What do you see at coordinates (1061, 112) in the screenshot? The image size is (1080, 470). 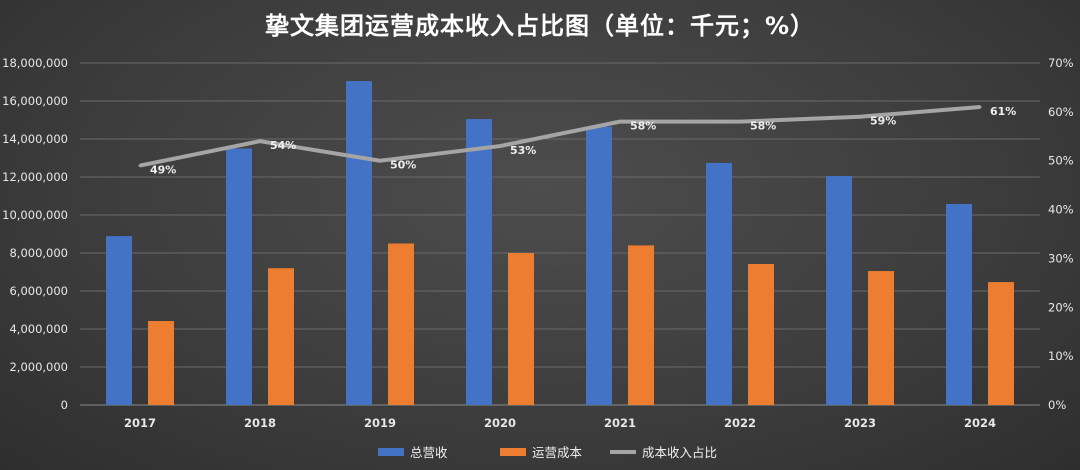 I see `y-right-tick: 60%` at bounding box center [1061, 112].